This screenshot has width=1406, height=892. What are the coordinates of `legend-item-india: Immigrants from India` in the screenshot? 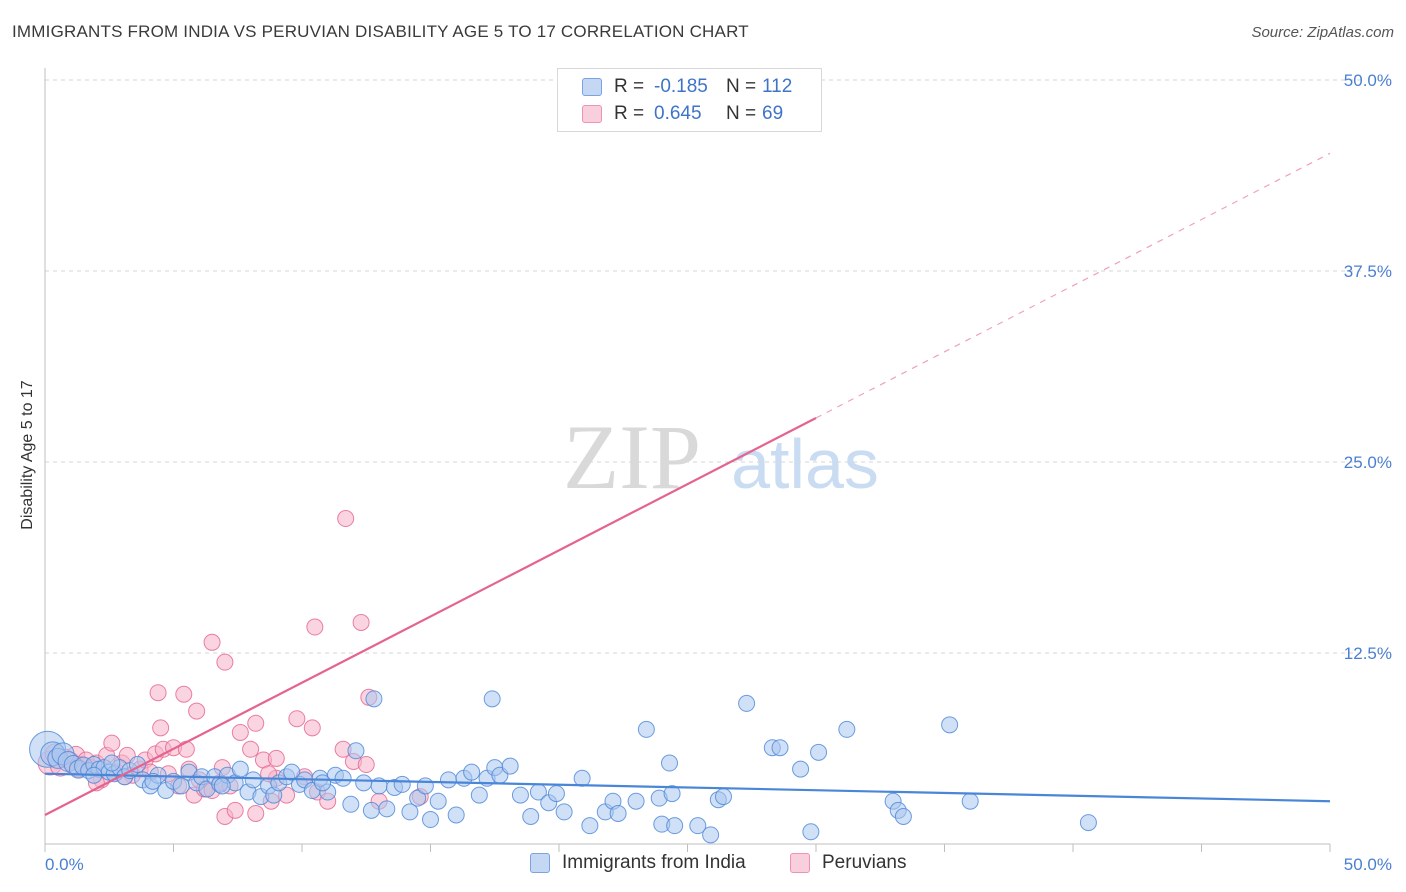 It's located at (638, 863).